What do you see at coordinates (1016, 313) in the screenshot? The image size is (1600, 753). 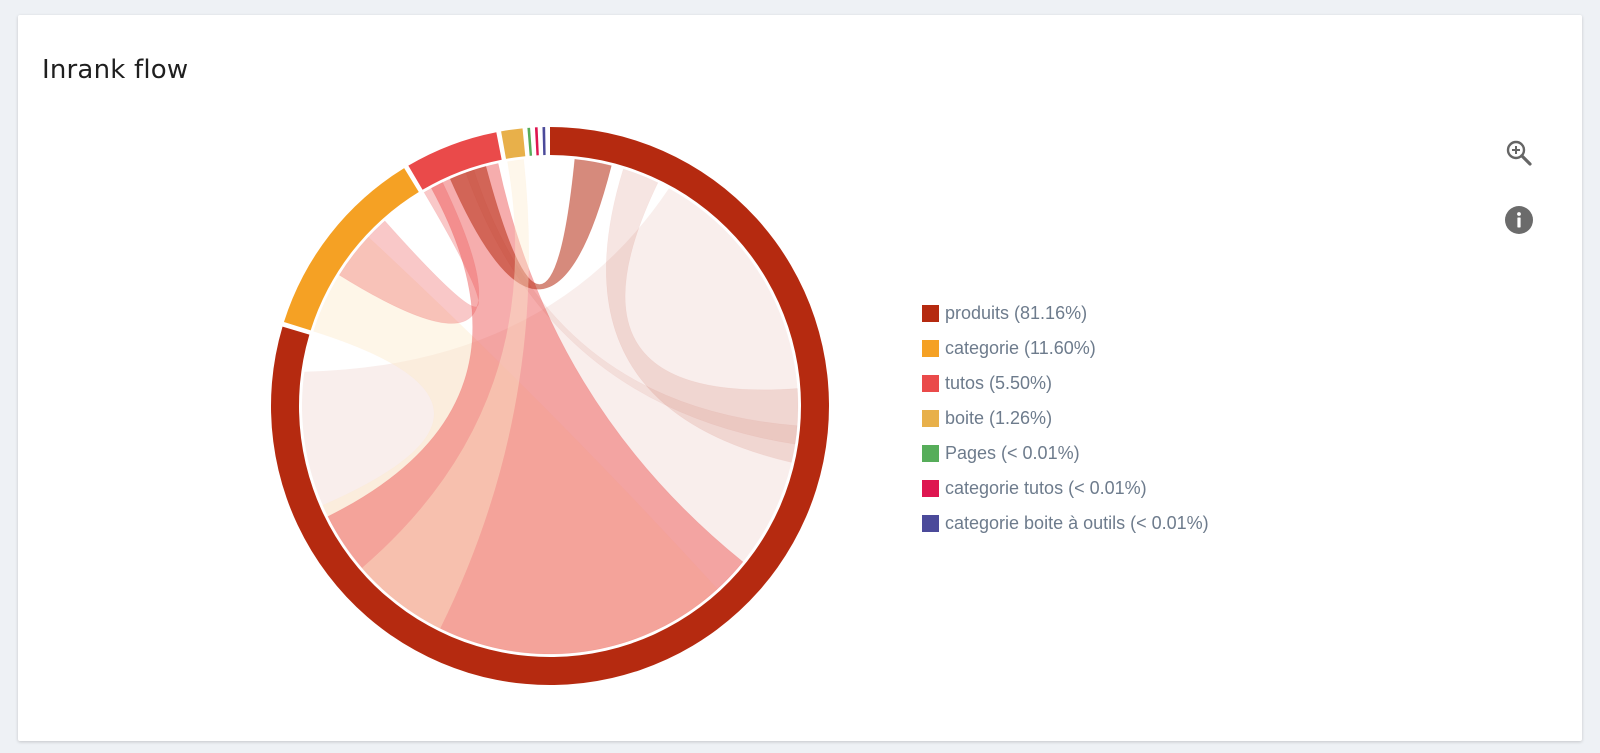 I see `legend-label: produits (81.16%)` at bounding box center [1016, 313].